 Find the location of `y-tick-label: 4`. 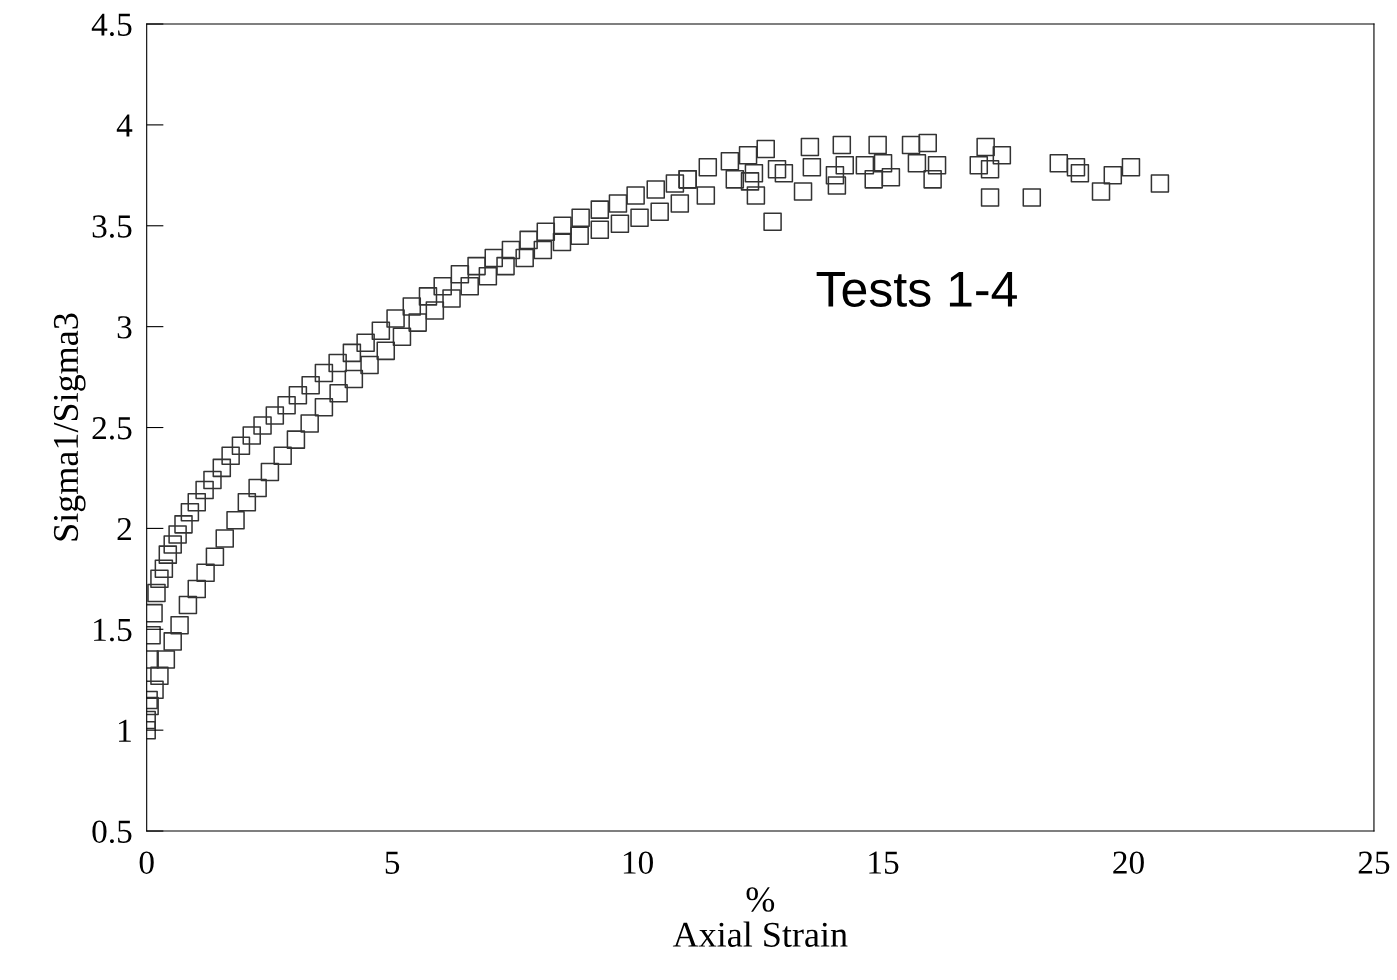

y-tick-label: 4 is located at coordinates (124, 125).